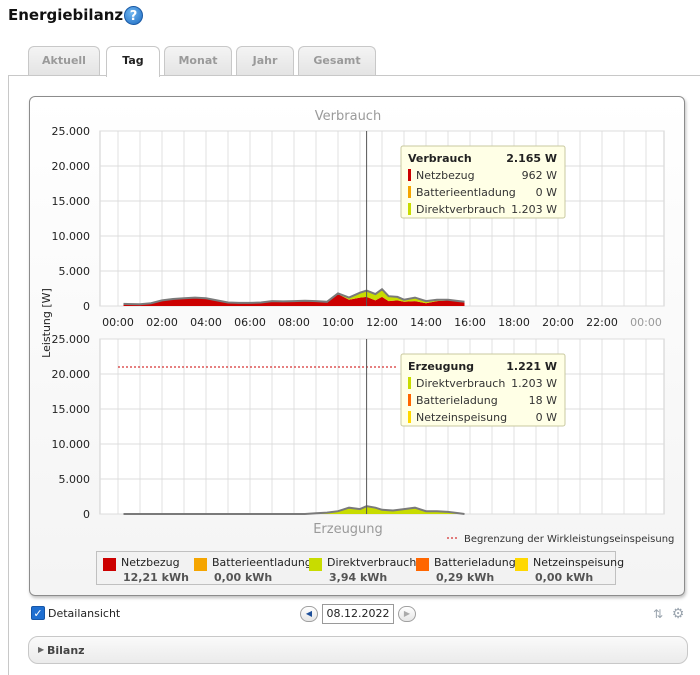 The width and height of the screenshot is (700, 675). What do you see at coordinates (133, 61) in the screenshot?
I see `tab-tag: Tag` at bounding box center [133, 61].